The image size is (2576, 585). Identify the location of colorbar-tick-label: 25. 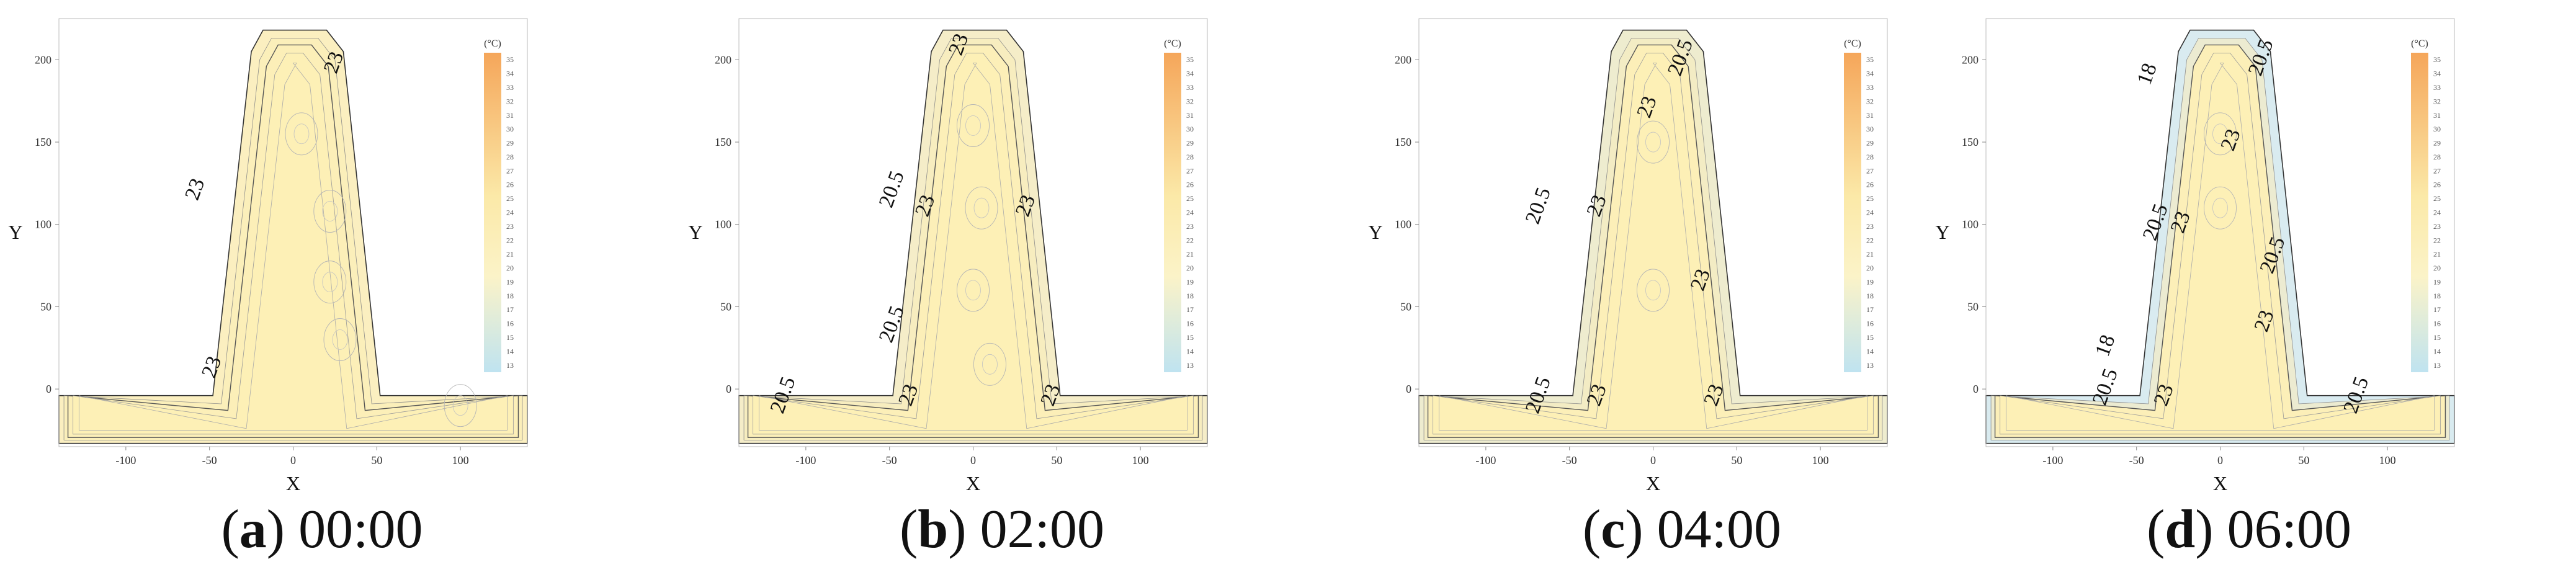
(510, 199).